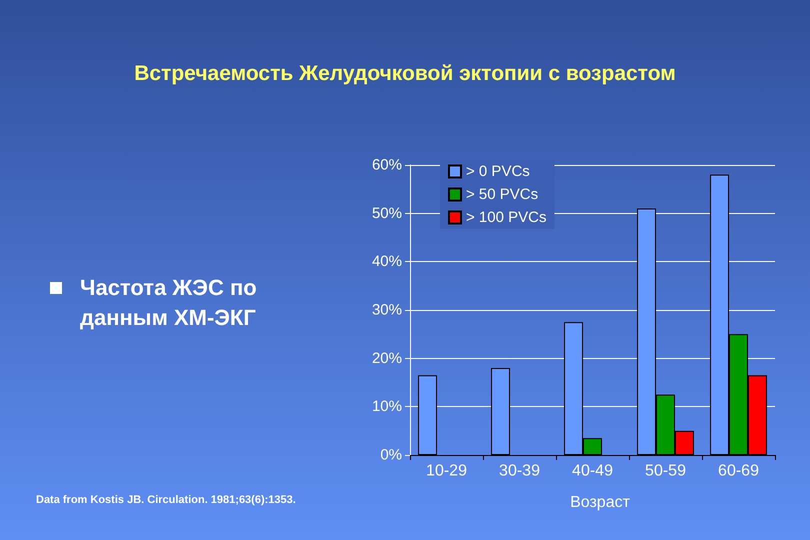 The image size is (810, 540). Describe the element at coordinates (391, 455) in the screenshot. I see `y-tick-label: 0%` at that location.